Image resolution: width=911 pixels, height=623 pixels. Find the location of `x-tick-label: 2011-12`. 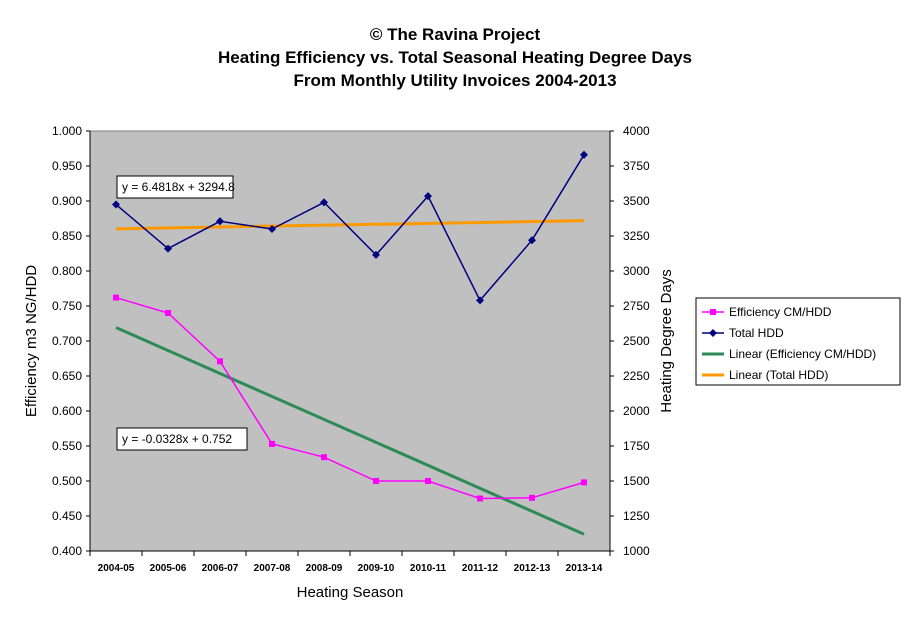

x-tick-label: 2011-12 is located at coordinates (480, 568).